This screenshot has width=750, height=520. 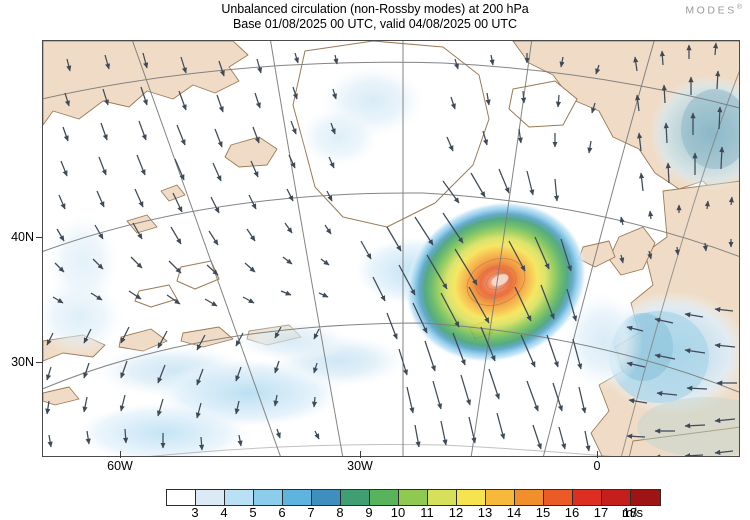 What do you see at coordinates (572, 512) in the screenshot?
I see `colorbar-label-16: 16` at bounding box center [572, 512].